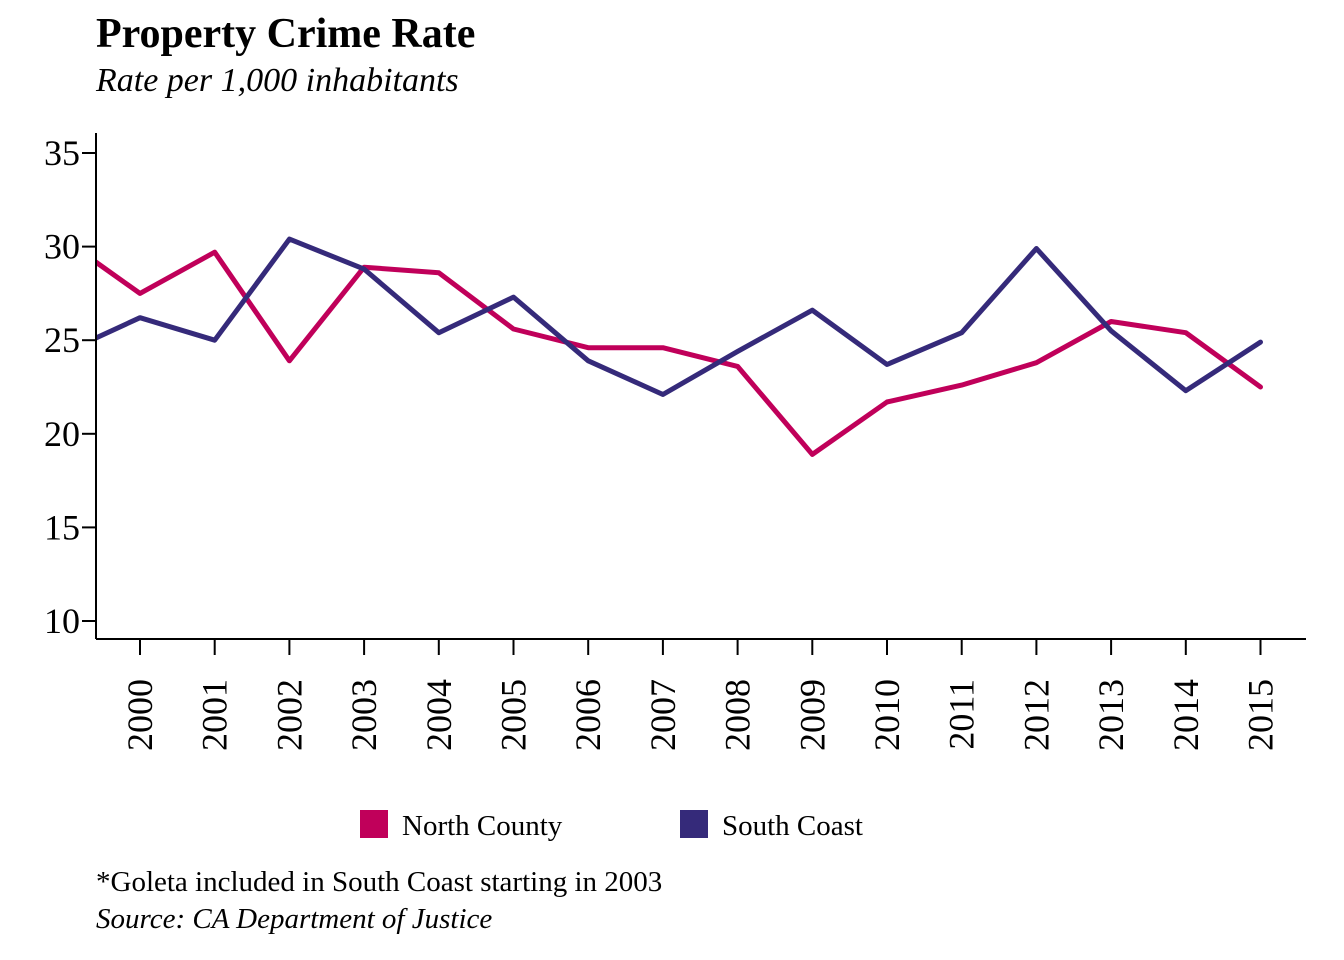 This screenshot has height=960, width=1344. What do you see at coordinates (62, 153) in the screenshot?
I see `y-tick-label: 35` at bounding box center [62, 153].